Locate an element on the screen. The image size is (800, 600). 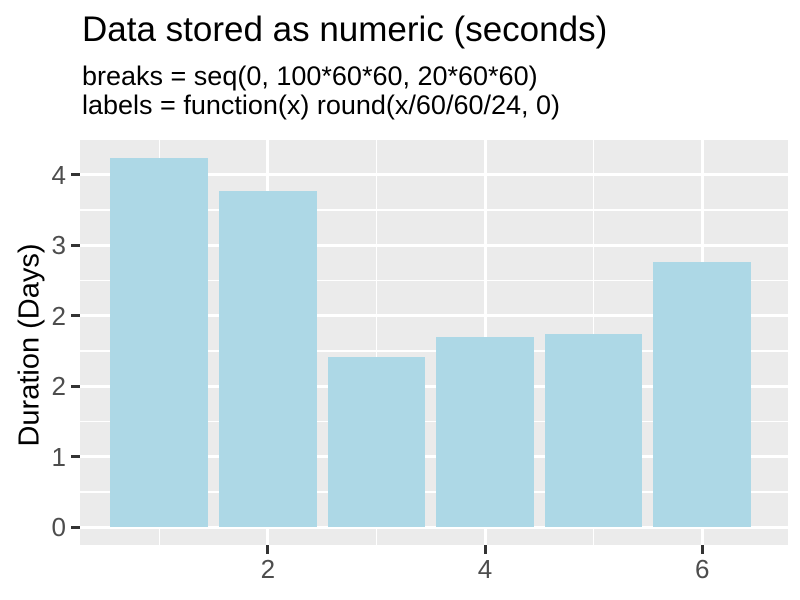
chart-title: Data stored as numeric (seconds) is located at coordinates (345, 29).